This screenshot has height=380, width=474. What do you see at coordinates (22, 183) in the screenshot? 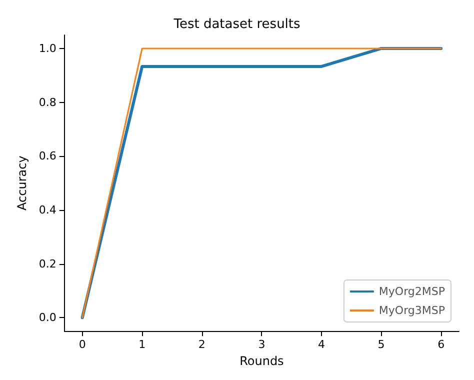
I see `y-axis-title: Accuracy` at bounding box center [22, 183].